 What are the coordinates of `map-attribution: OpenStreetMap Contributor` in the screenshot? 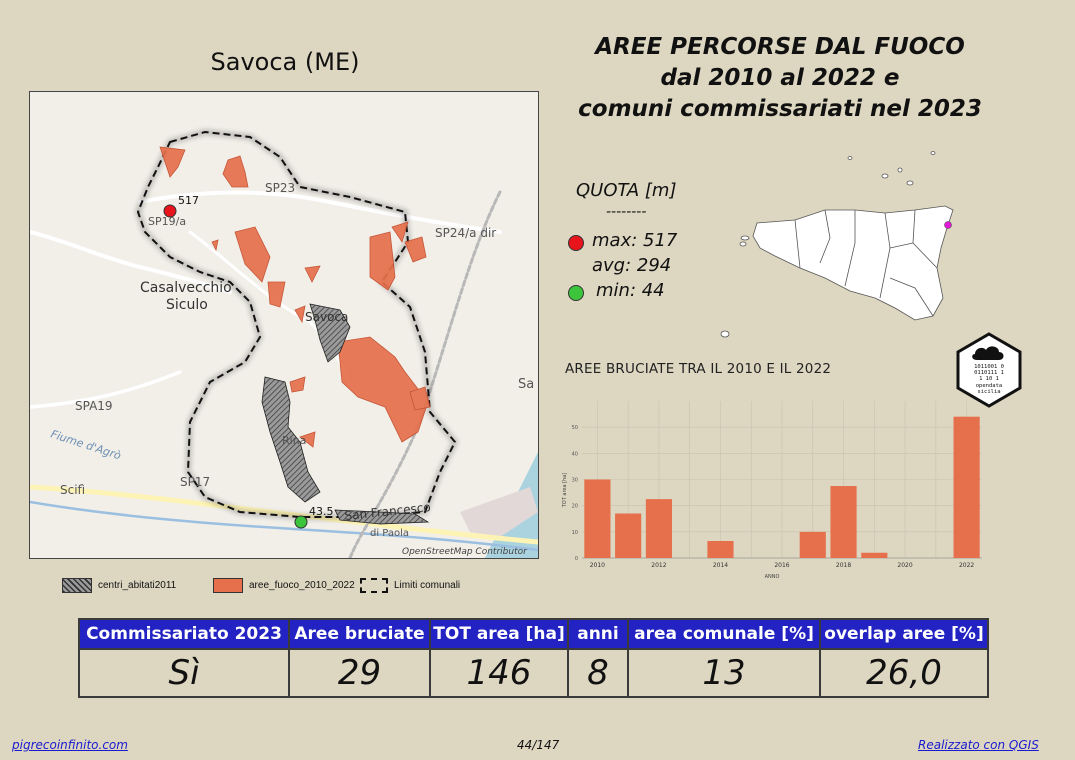 It's located at (465, 552).